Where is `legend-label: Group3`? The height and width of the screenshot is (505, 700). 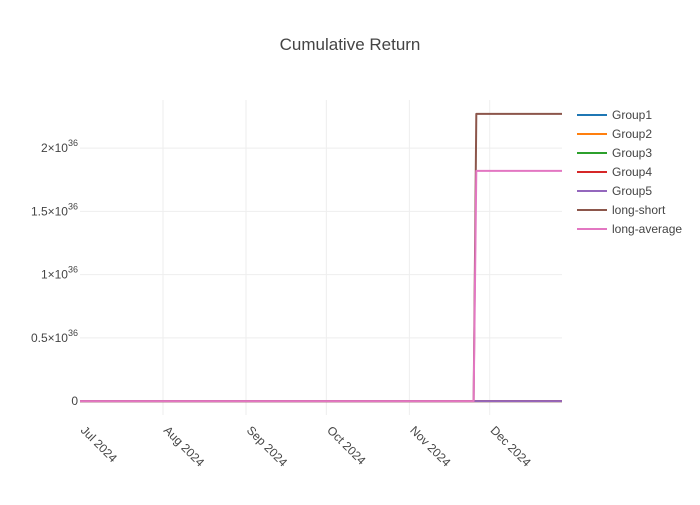
legend-label: Group3 is located at coordinates (632, 153).